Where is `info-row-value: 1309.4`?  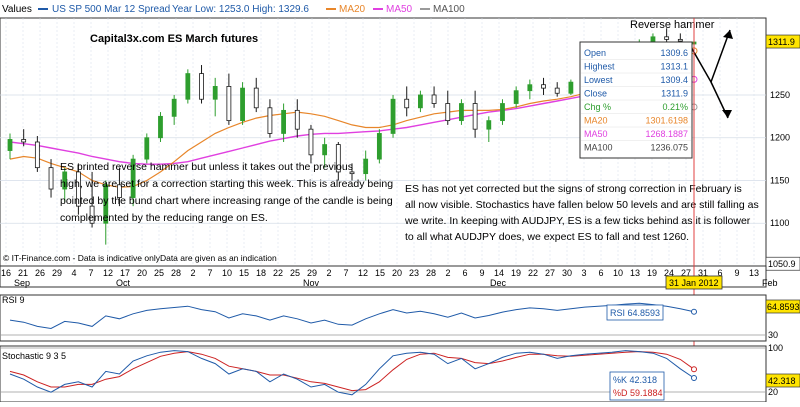
info-row-value: 1309.4 is located at coordinates (674, 80).